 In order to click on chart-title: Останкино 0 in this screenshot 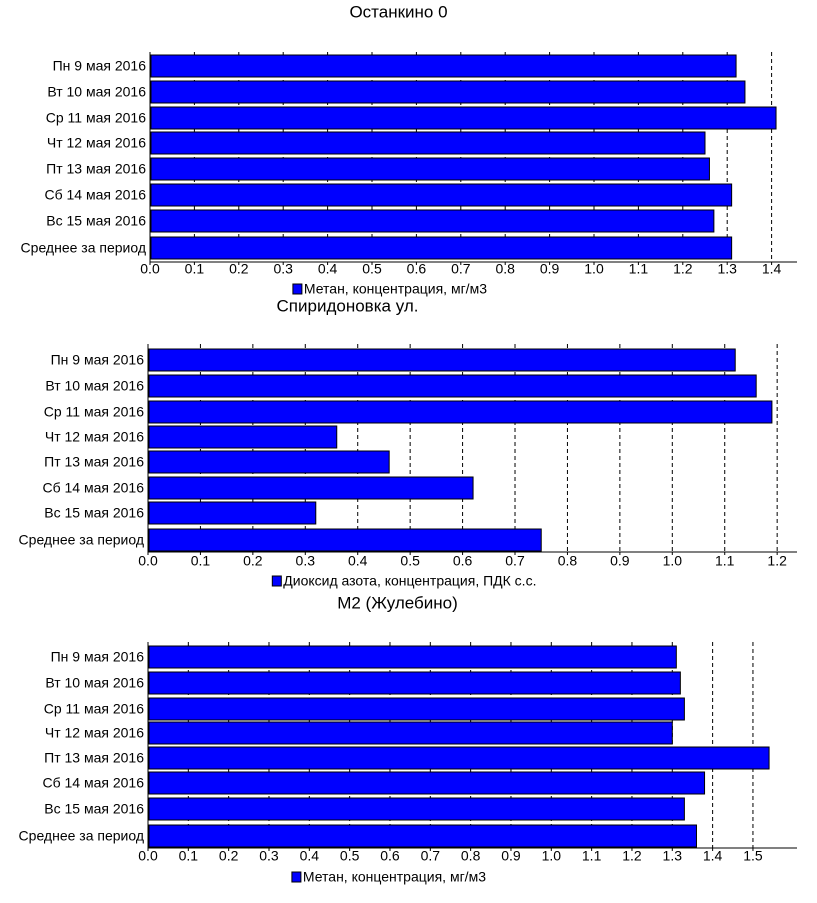, I will do `click(398, 11)`.